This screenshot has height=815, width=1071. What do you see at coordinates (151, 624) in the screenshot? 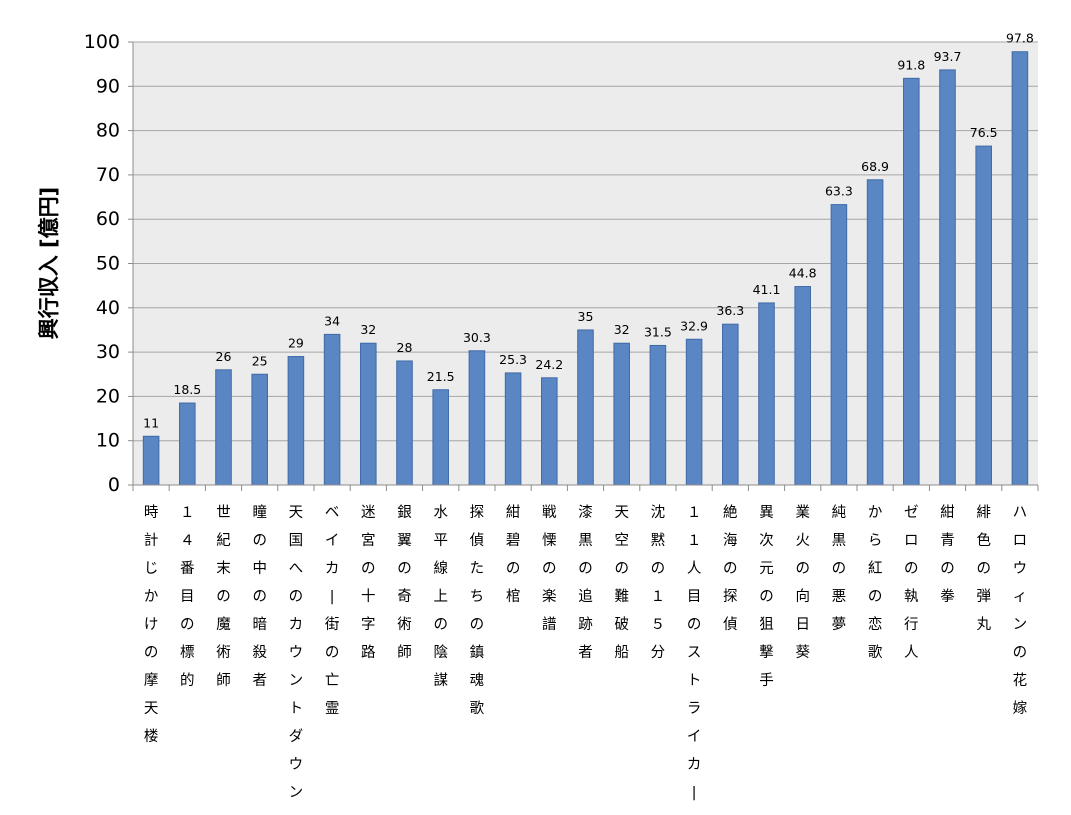
I see `x-tick-label: 時計じかけの摩天楼` at bounding box center [151, 624].